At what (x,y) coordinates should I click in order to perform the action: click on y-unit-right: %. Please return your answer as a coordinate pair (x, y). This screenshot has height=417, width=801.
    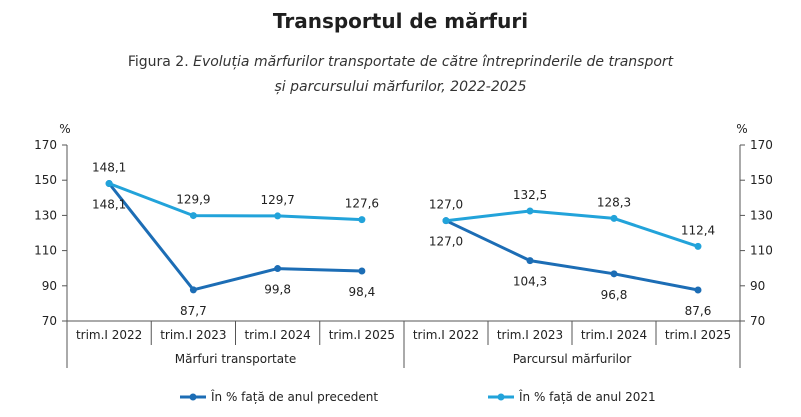
    Looking at the image, I should click on (741, 129).